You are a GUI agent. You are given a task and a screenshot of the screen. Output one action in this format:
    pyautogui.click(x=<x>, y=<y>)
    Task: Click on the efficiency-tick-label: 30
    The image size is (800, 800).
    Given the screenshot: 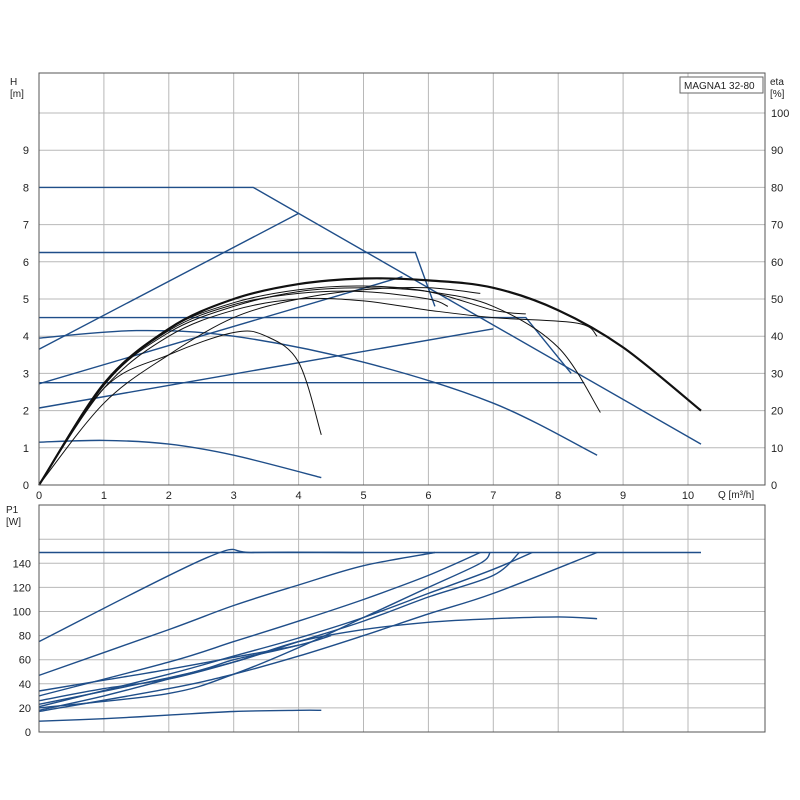 What is the action you would take?
    pyautogui.click(x=777, y=374)
    